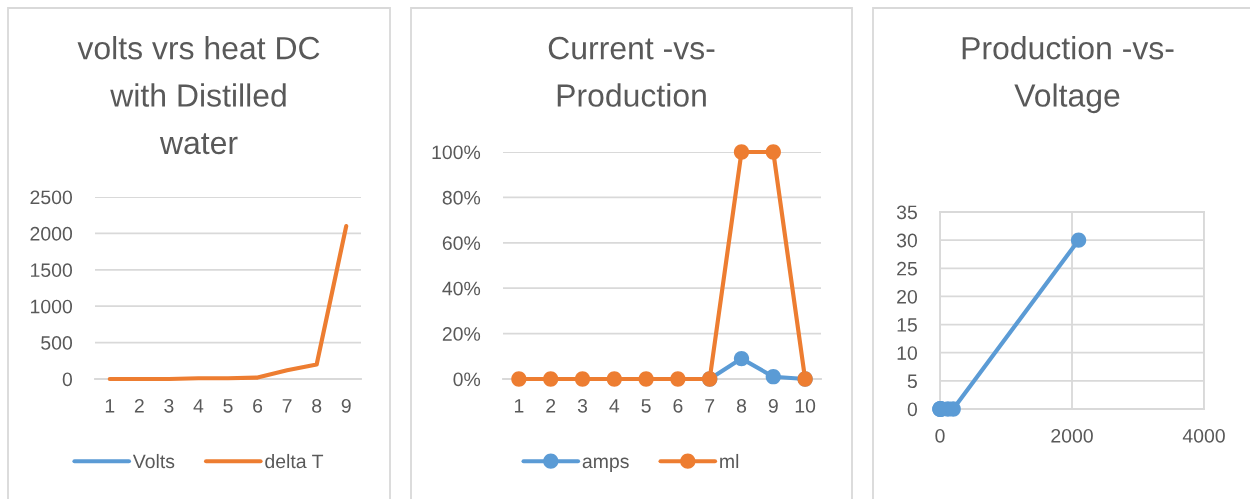 Image resolution: width=1250 pixels, height=499 pixels. What do you see at coordinates (461, 197) in the screenshot?
I see `y-tick-label: 80%` at bounding box center [461, 197].